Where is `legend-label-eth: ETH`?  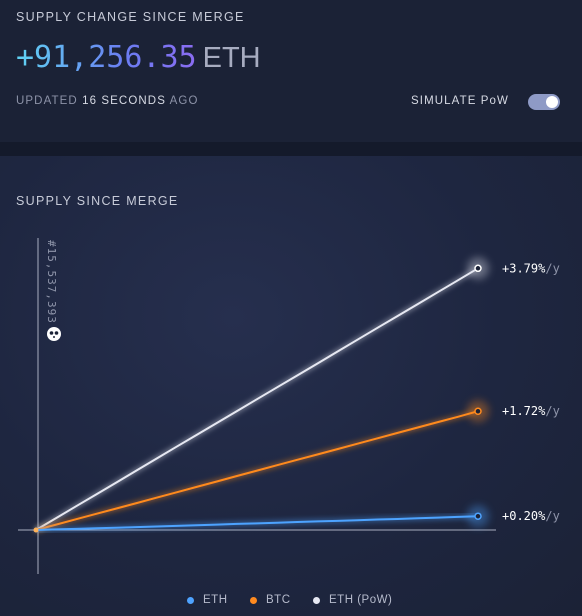 legend-label-eth: ETH is located at coordinates (215, 600).